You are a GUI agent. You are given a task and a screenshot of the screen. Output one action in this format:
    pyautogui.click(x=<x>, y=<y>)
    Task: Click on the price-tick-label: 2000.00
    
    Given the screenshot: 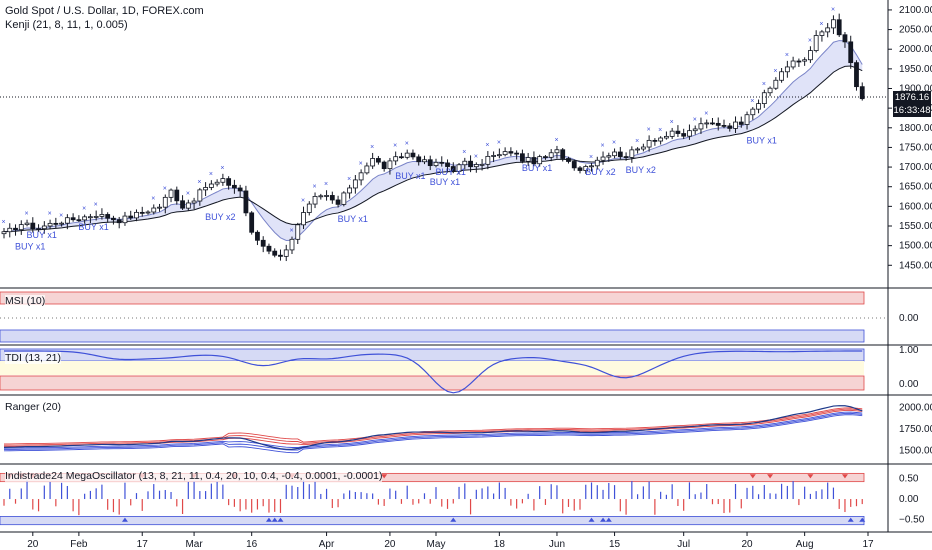 What is the action you would take?
    pyautogui.click(x=915, y=49)
    